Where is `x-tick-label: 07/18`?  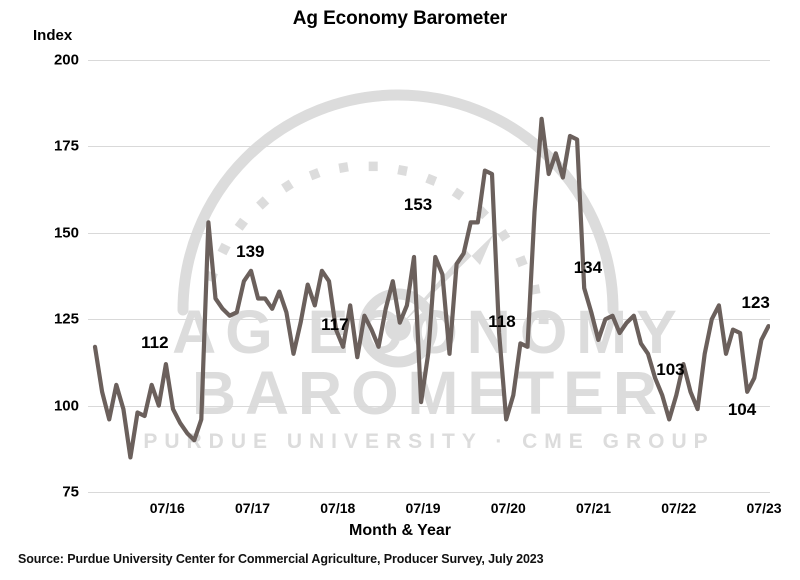
x-tick-label: 07/18 is located at coordinates (338, 508).